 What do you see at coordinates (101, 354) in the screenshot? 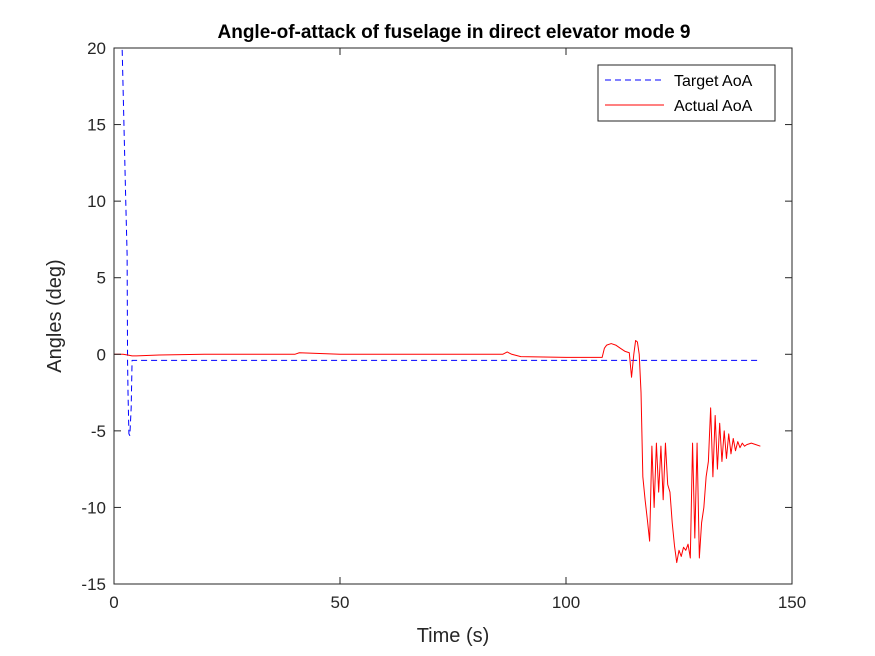
I see `y-tick-label: 0` at bounding box center [101, 354].